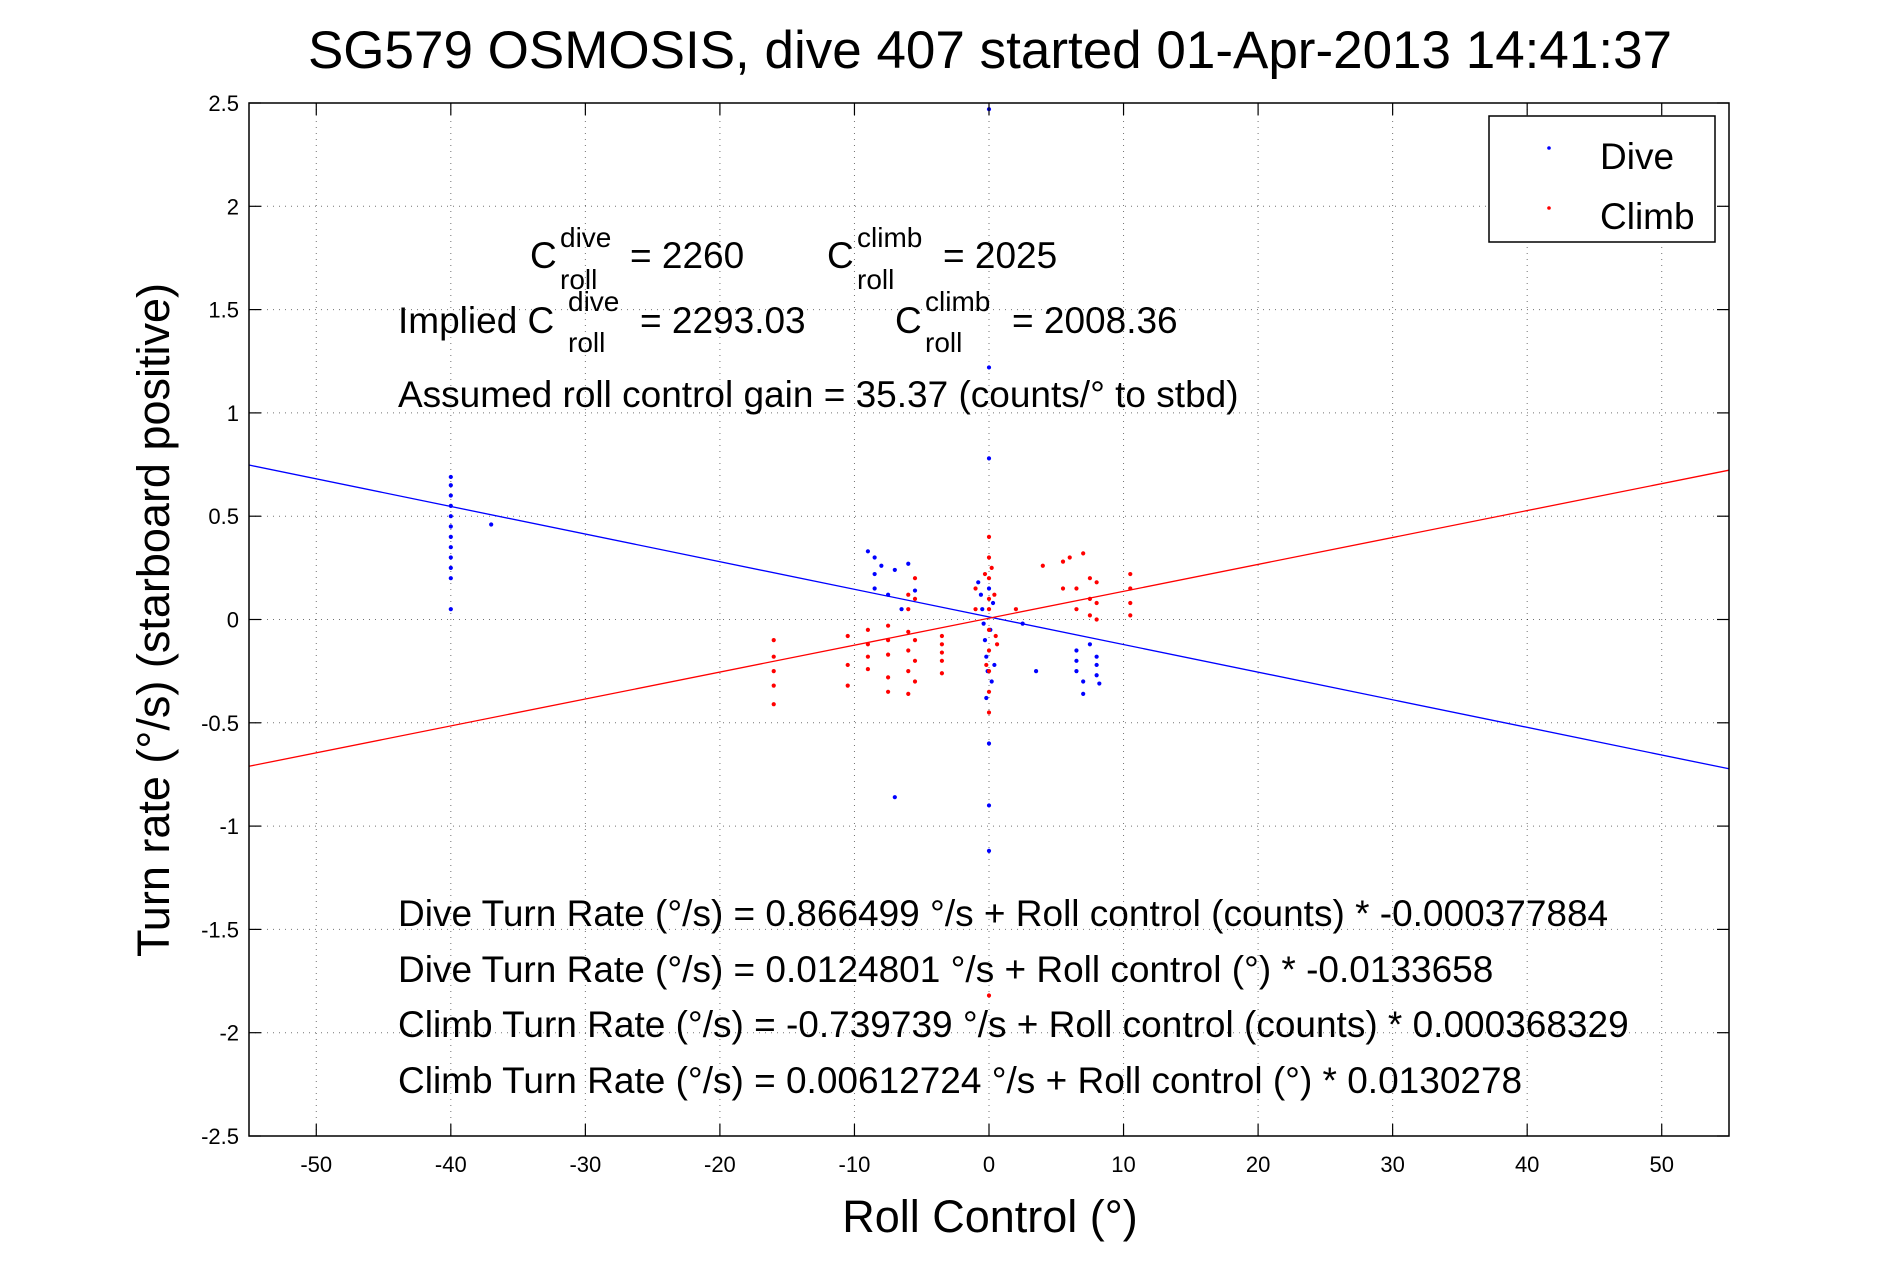 Image resolution: width=1891 pixels, height=1262 pixels. What do you see at coordinates (942, 258) in the screenshot?
I see `annotation-c-roll-climb: C climb roll = 2025` at bounding box center [942, 258].